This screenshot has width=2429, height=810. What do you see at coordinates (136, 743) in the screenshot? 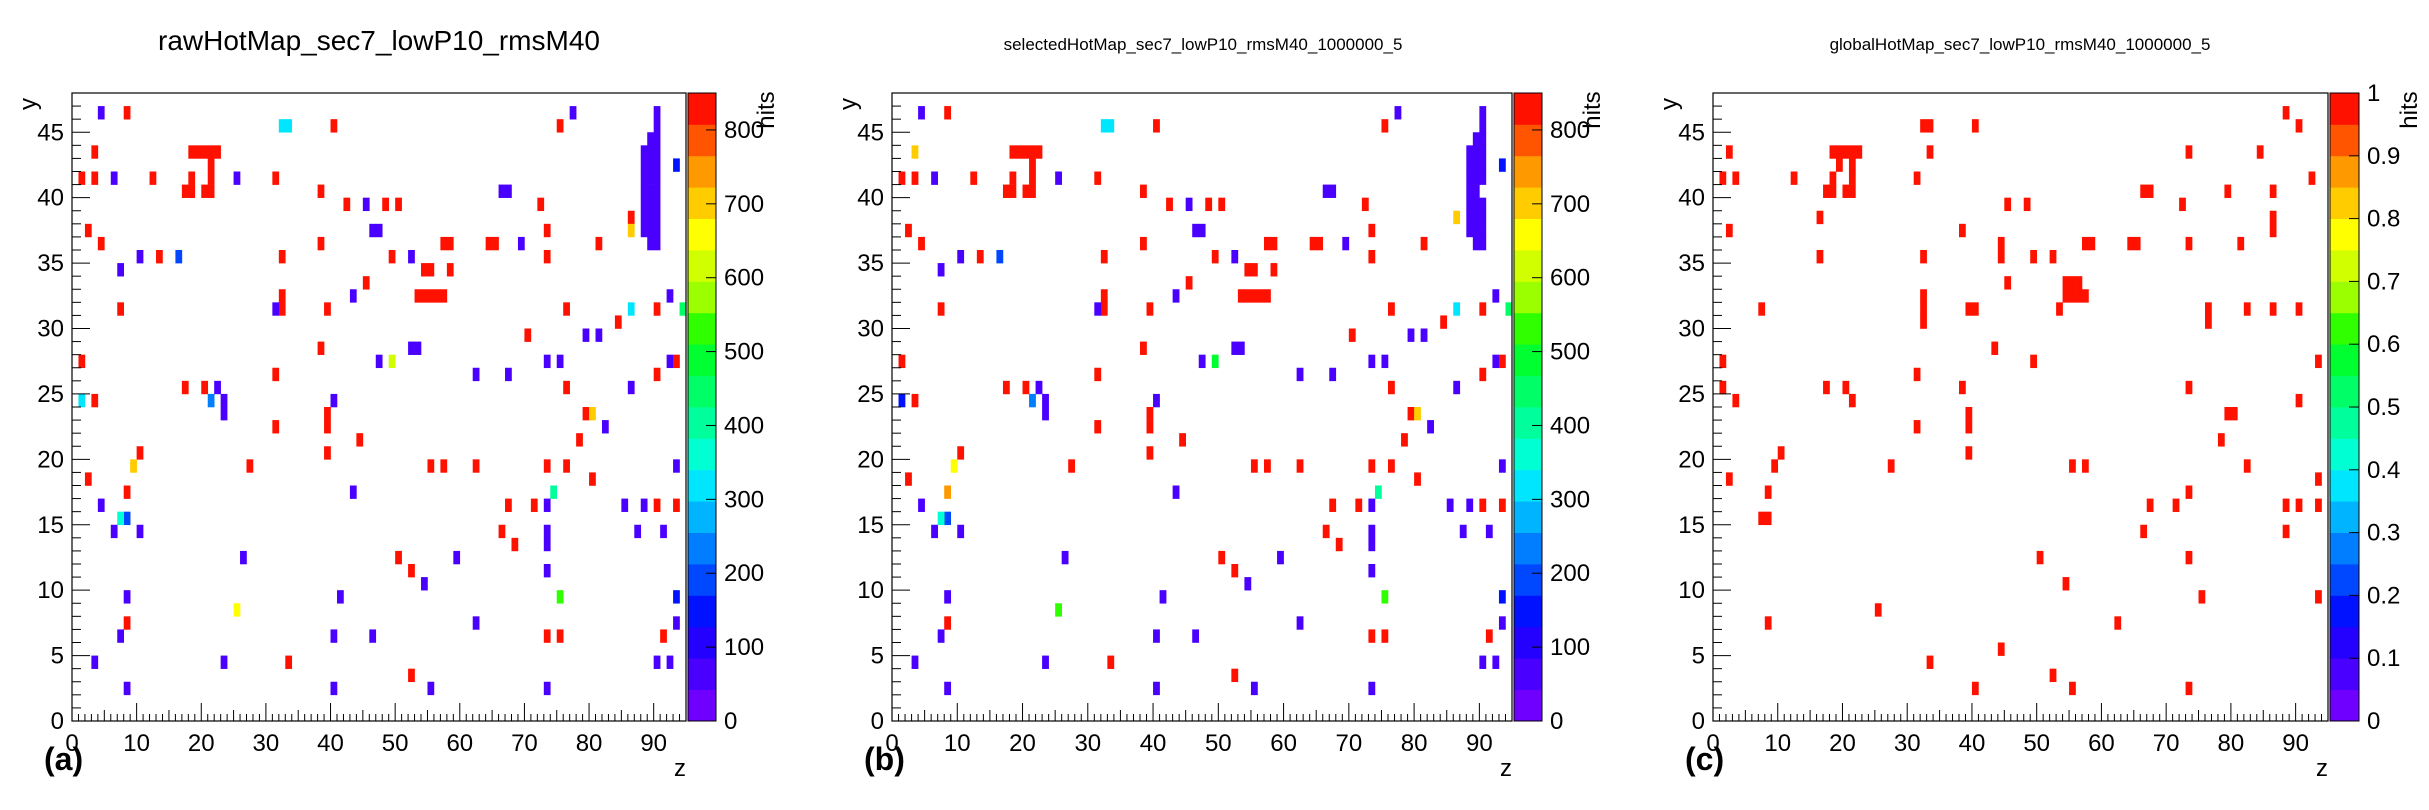
I see `x-tick-label: 10` at bounding box center [136, 743].